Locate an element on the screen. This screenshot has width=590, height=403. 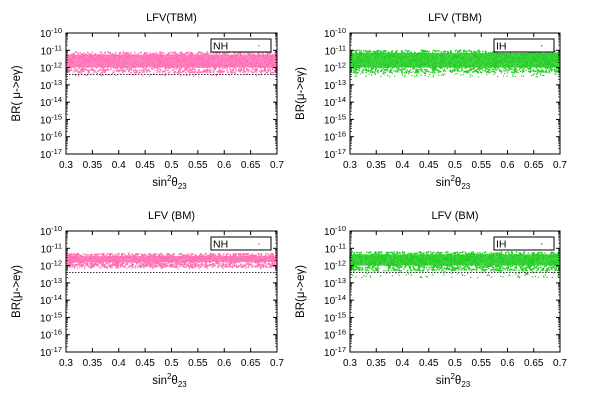
scatter-series-ih is located at coordinates (455, 63).